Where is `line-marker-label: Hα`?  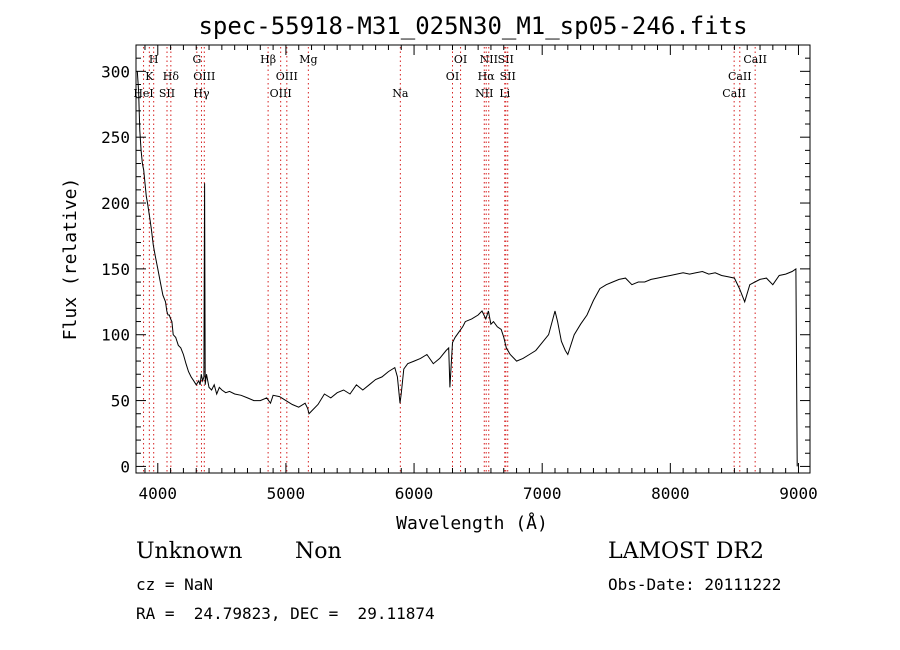
line-marker-label: Hα is located at coordinates (487, 76).